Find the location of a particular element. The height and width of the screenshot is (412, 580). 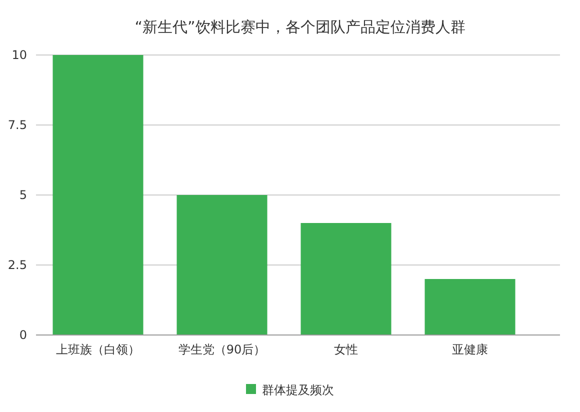

x-tick-label: 学生党（90后） is located at coordinates (222, 349).